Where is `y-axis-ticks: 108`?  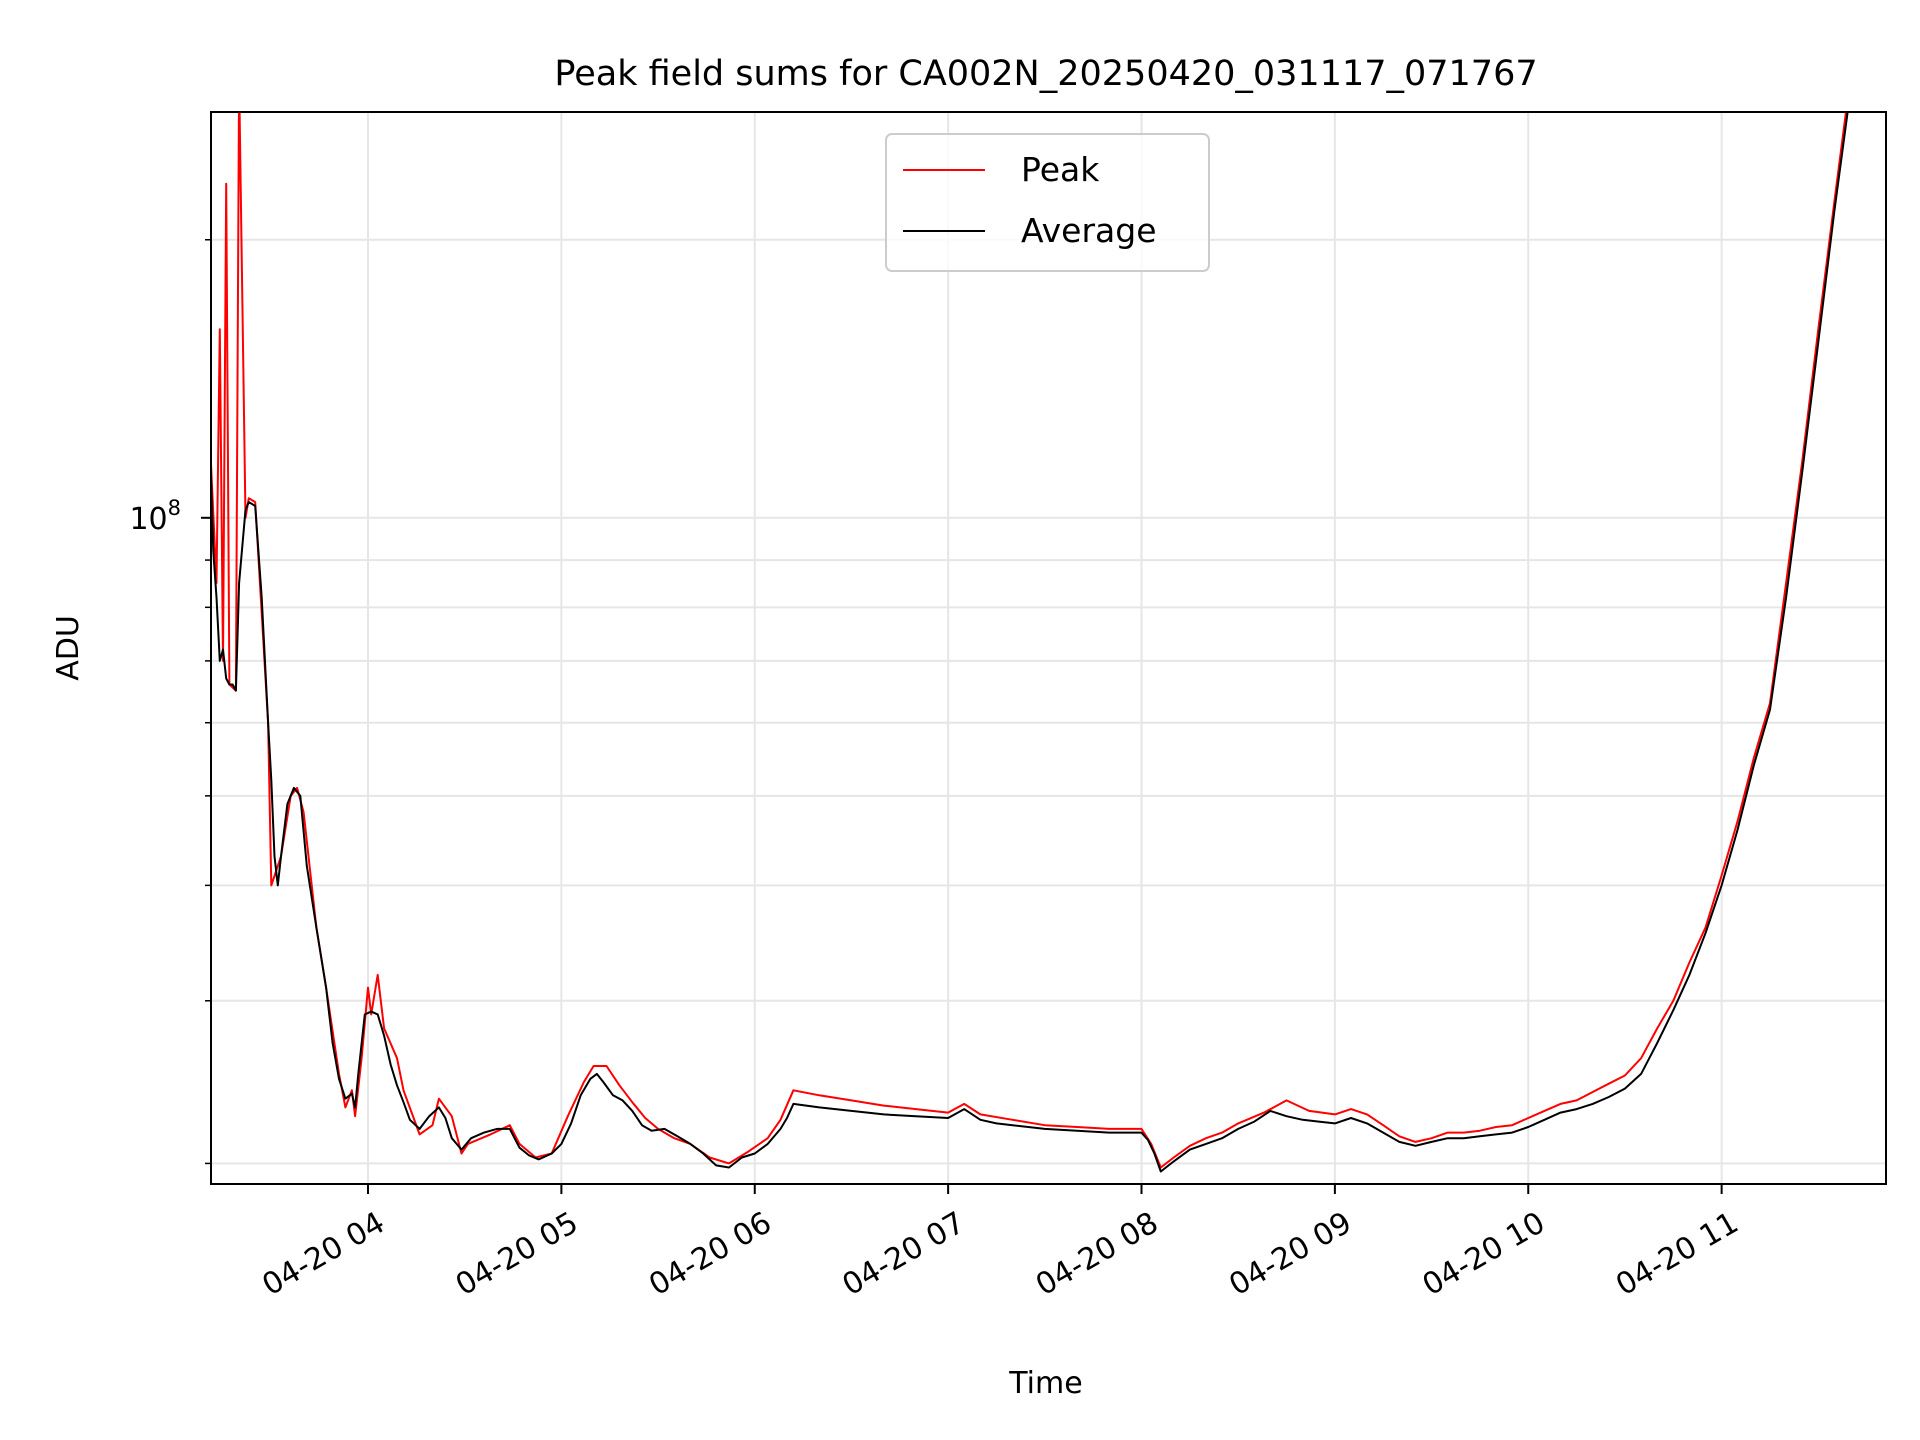
y-axis-ticks: 108 is located at coordinates (170, 701).